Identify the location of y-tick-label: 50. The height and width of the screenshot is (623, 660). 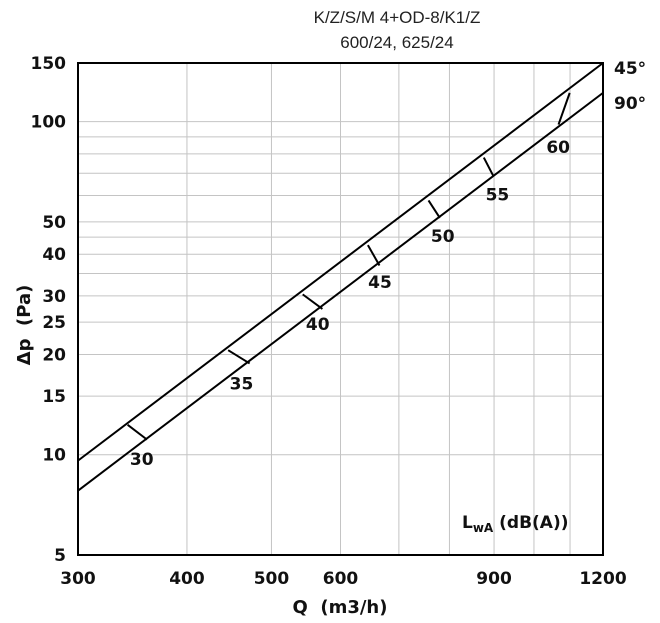
(54, 223).